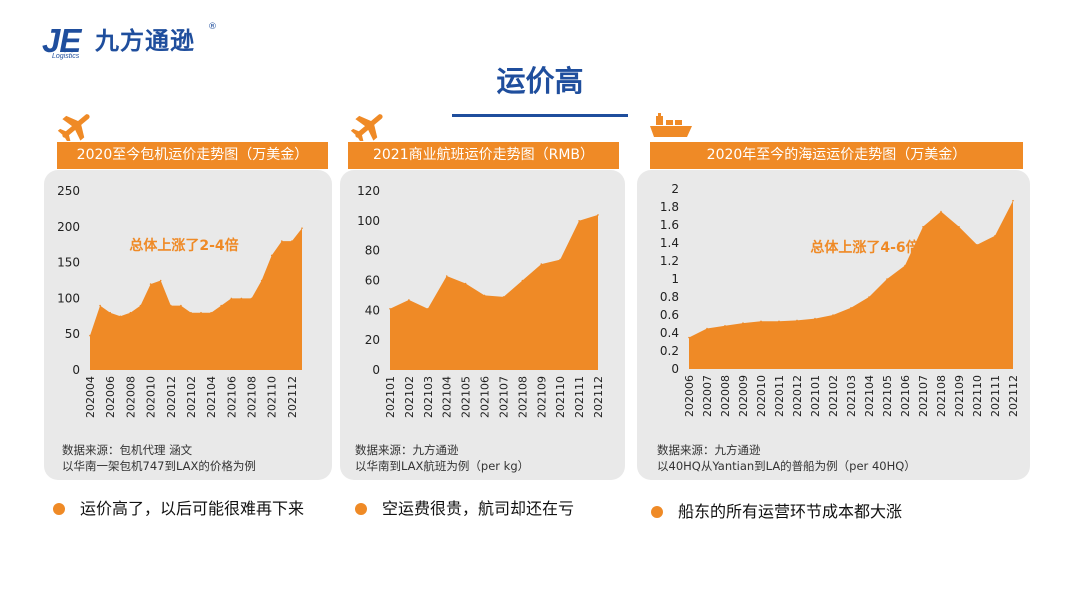 This screenshot has width=1080, height=609. Describe the element at coordinates (478, 508) in the screenshot. I see `bullet-text: 空运费很贵，航司却还在亏` at that location.